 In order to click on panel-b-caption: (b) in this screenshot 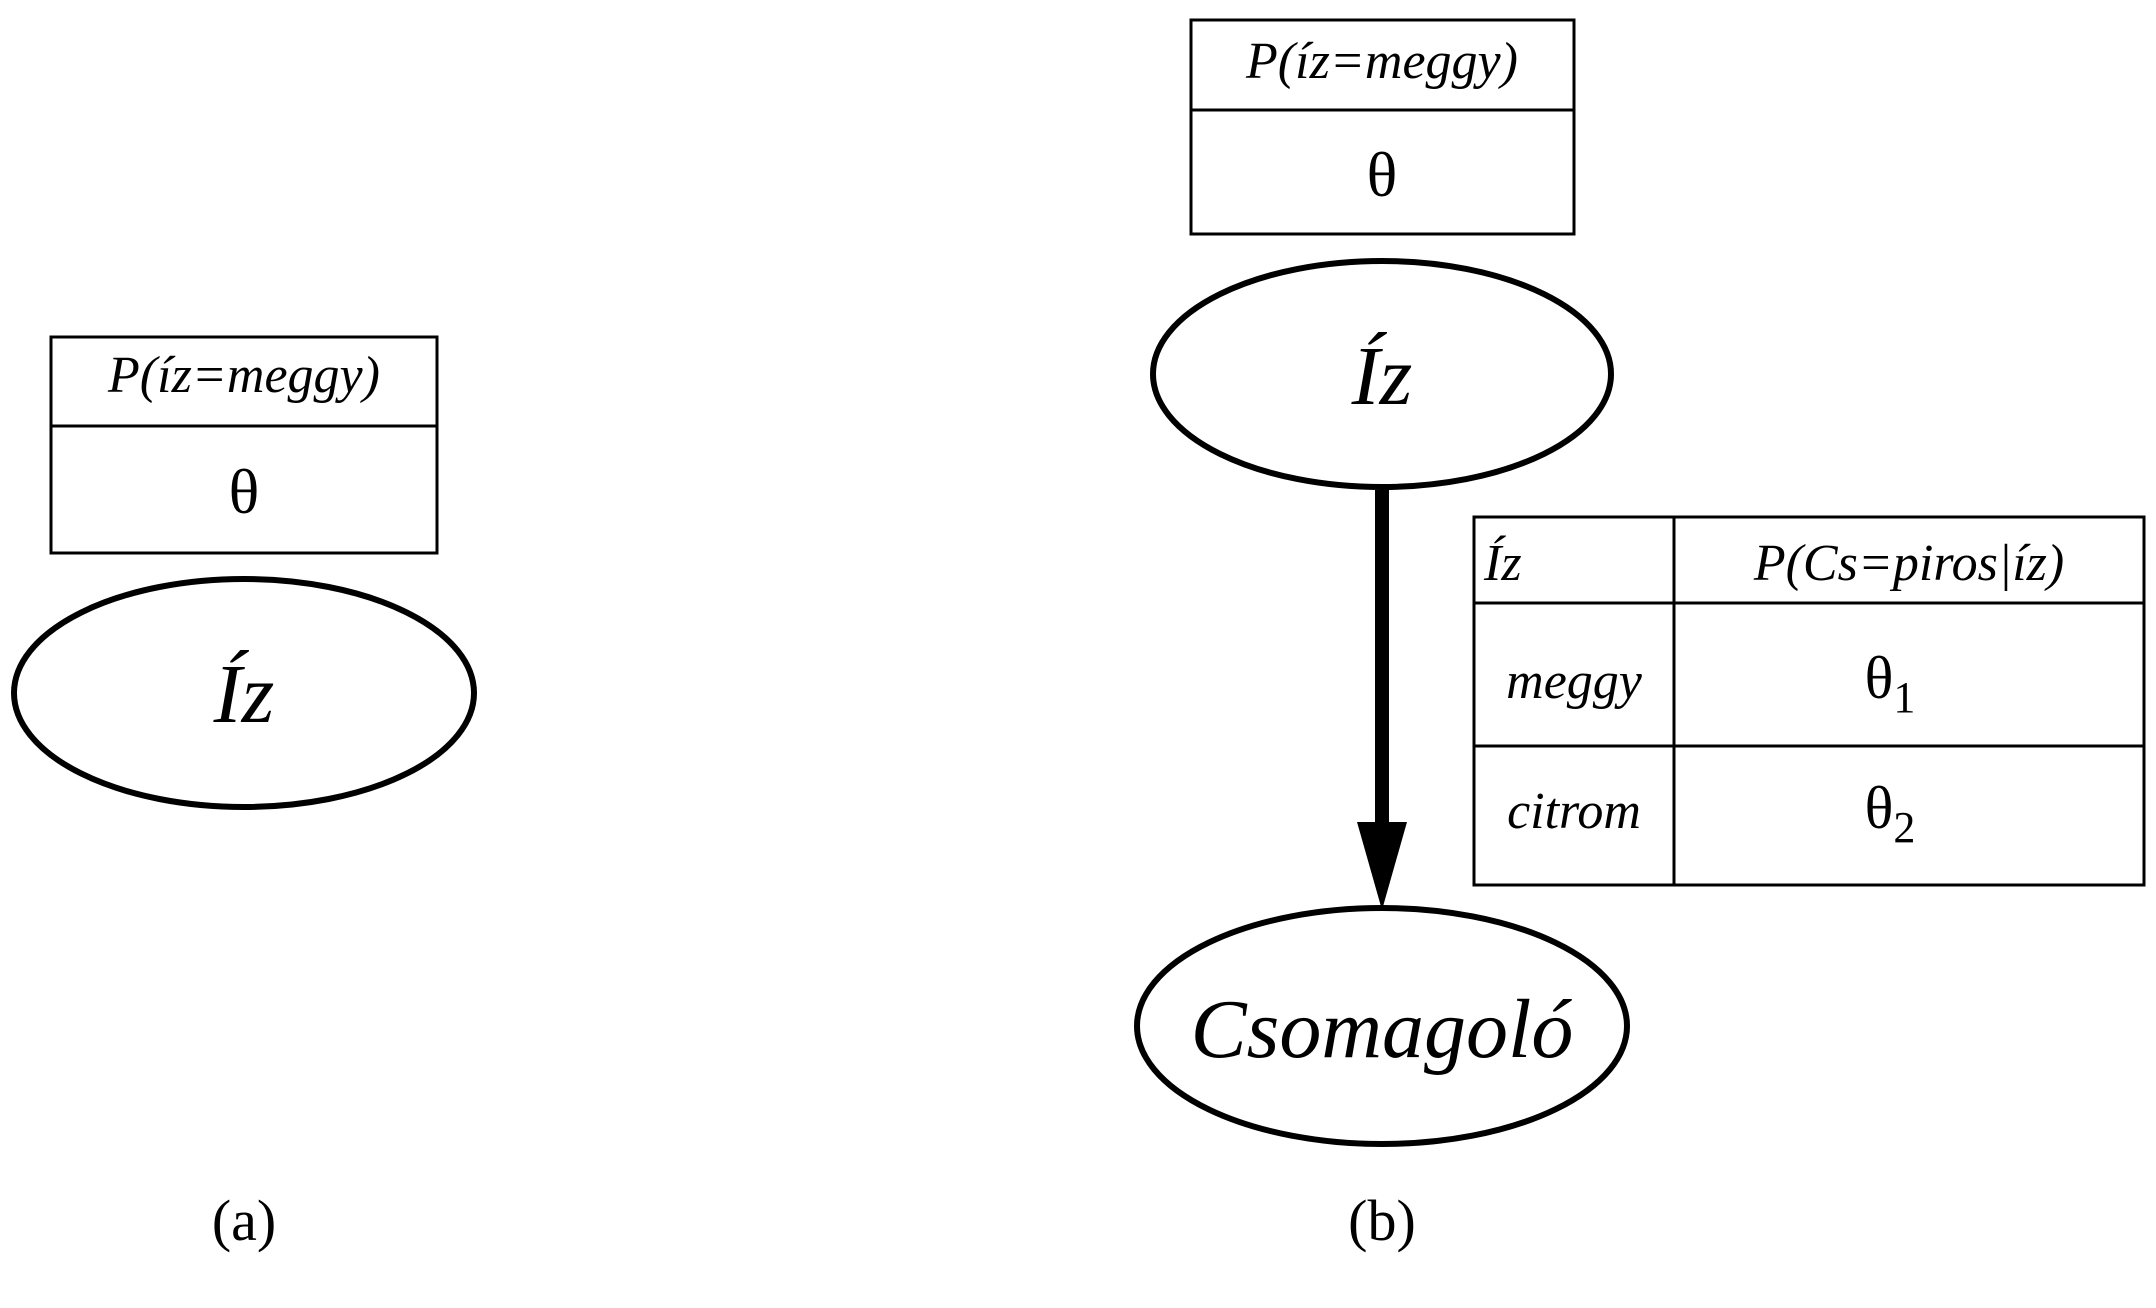, I will do `click(1382, 1220)`.